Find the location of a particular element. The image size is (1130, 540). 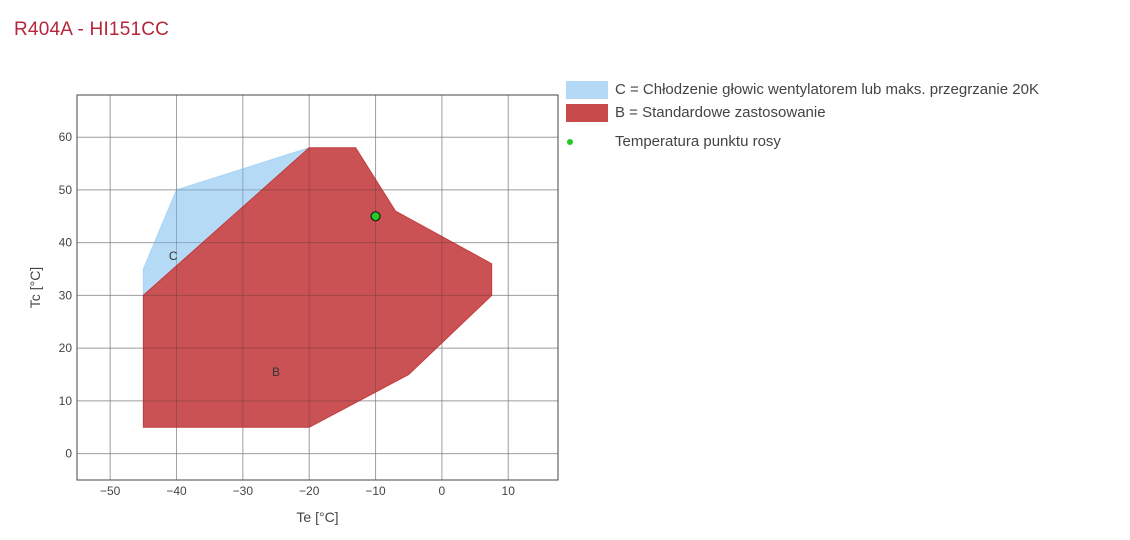

y-tick-label: 50 is located at coordinates (66, 190).